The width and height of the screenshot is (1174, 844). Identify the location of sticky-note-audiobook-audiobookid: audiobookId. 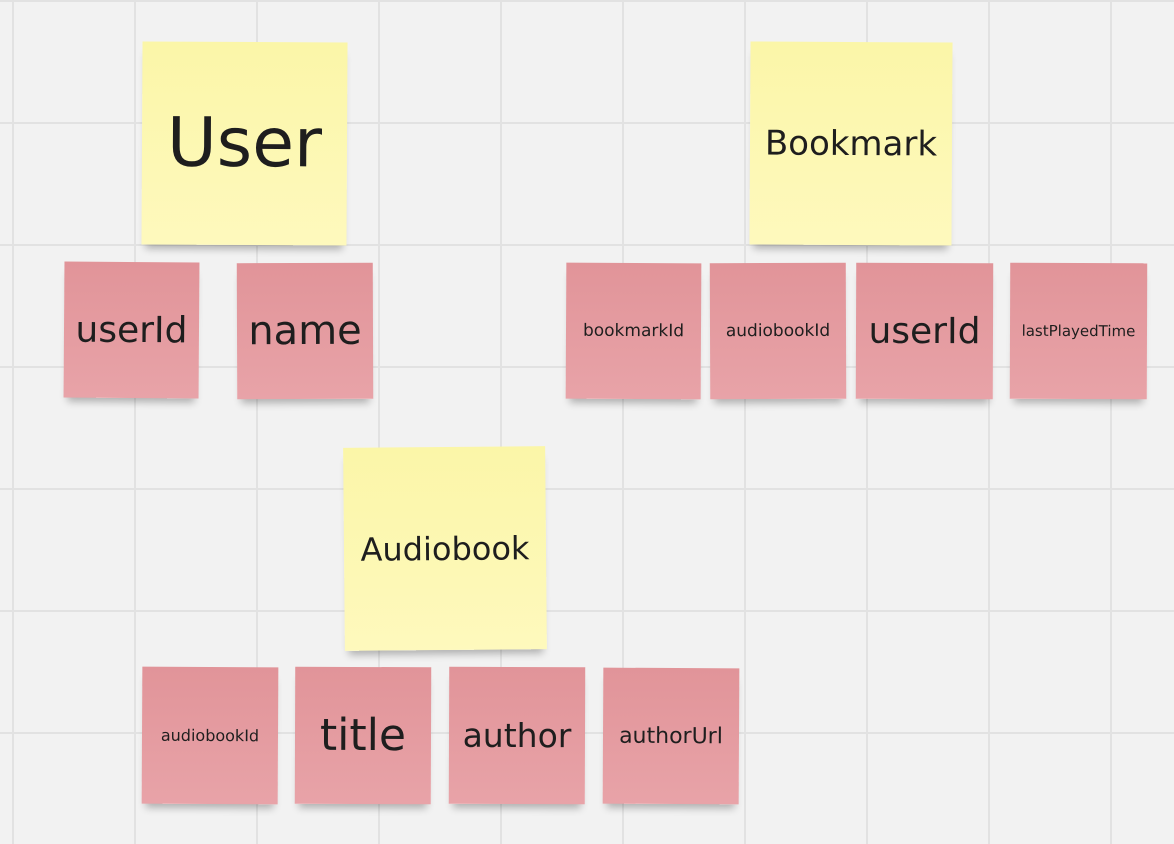
(210, 735).